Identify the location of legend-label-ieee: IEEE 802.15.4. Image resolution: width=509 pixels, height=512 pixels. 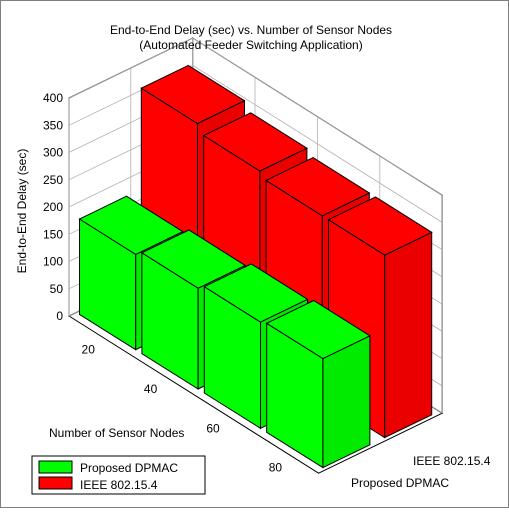
(119, 485).